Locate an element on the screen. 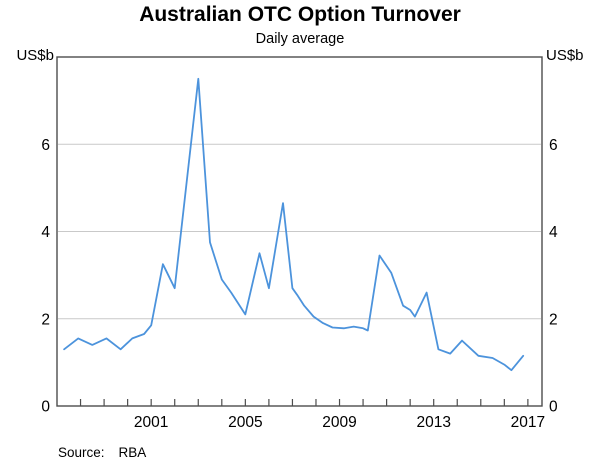  y-tick-label-right: 6 is located at coordinates (553, 145).